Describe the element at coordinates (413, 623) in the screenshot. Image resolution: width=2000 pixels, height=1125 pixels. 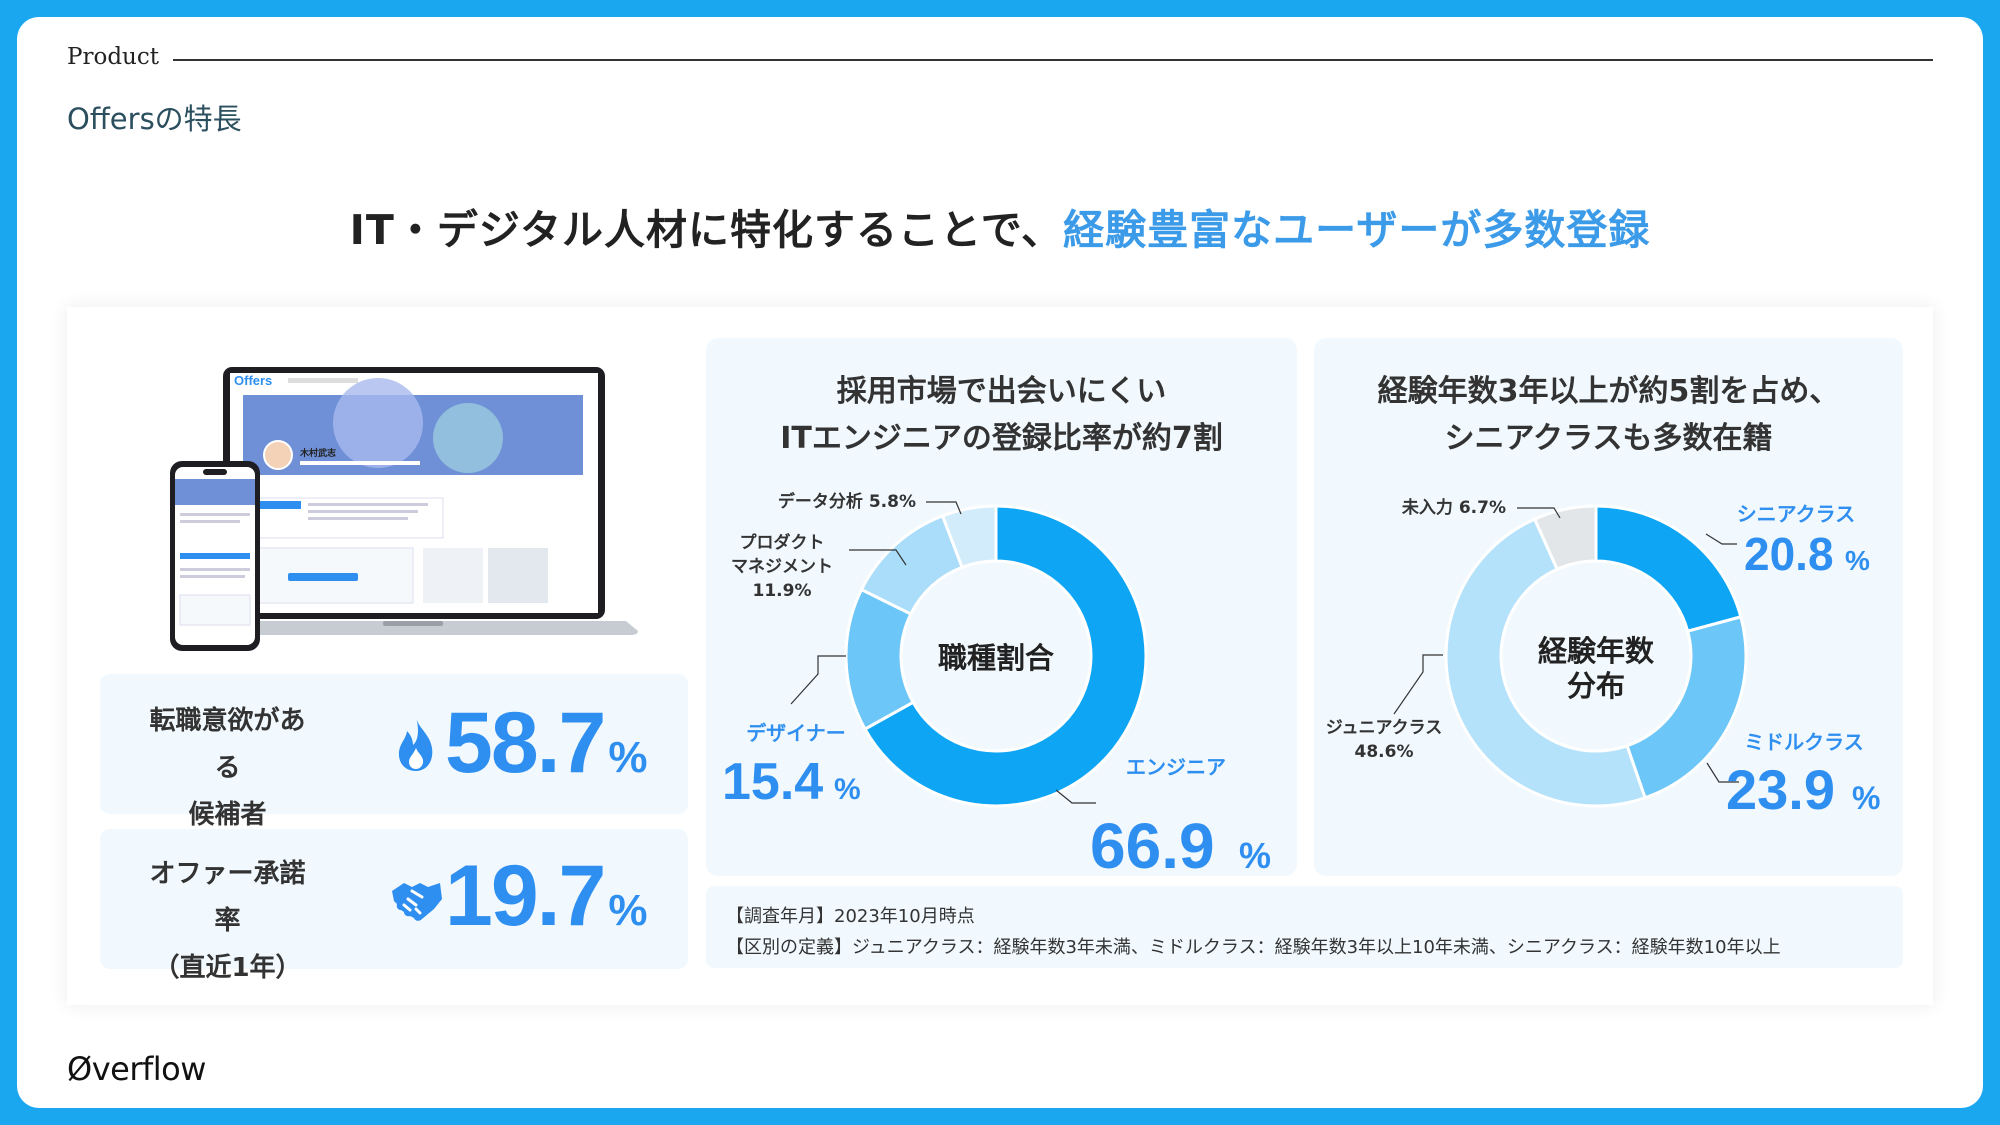
I see `laptop-notch` at that location.